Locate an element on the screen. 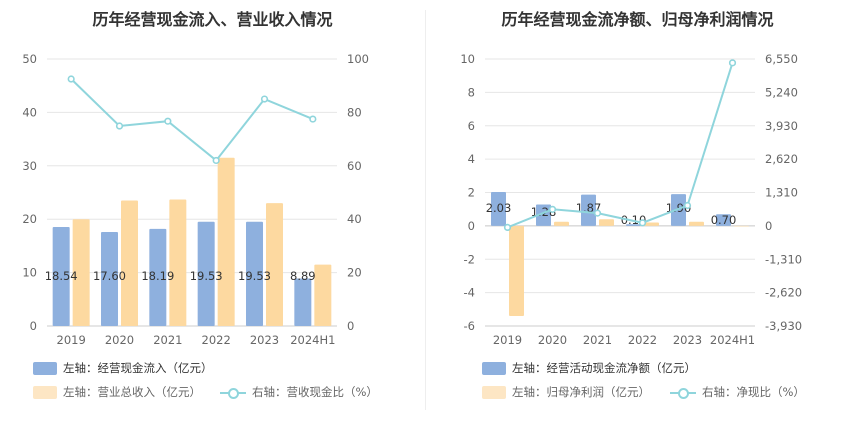 This screenshot has width=850, height=437. legend-label: 左轴：营业总收入（亿元） is located at coordinates (132, 392).